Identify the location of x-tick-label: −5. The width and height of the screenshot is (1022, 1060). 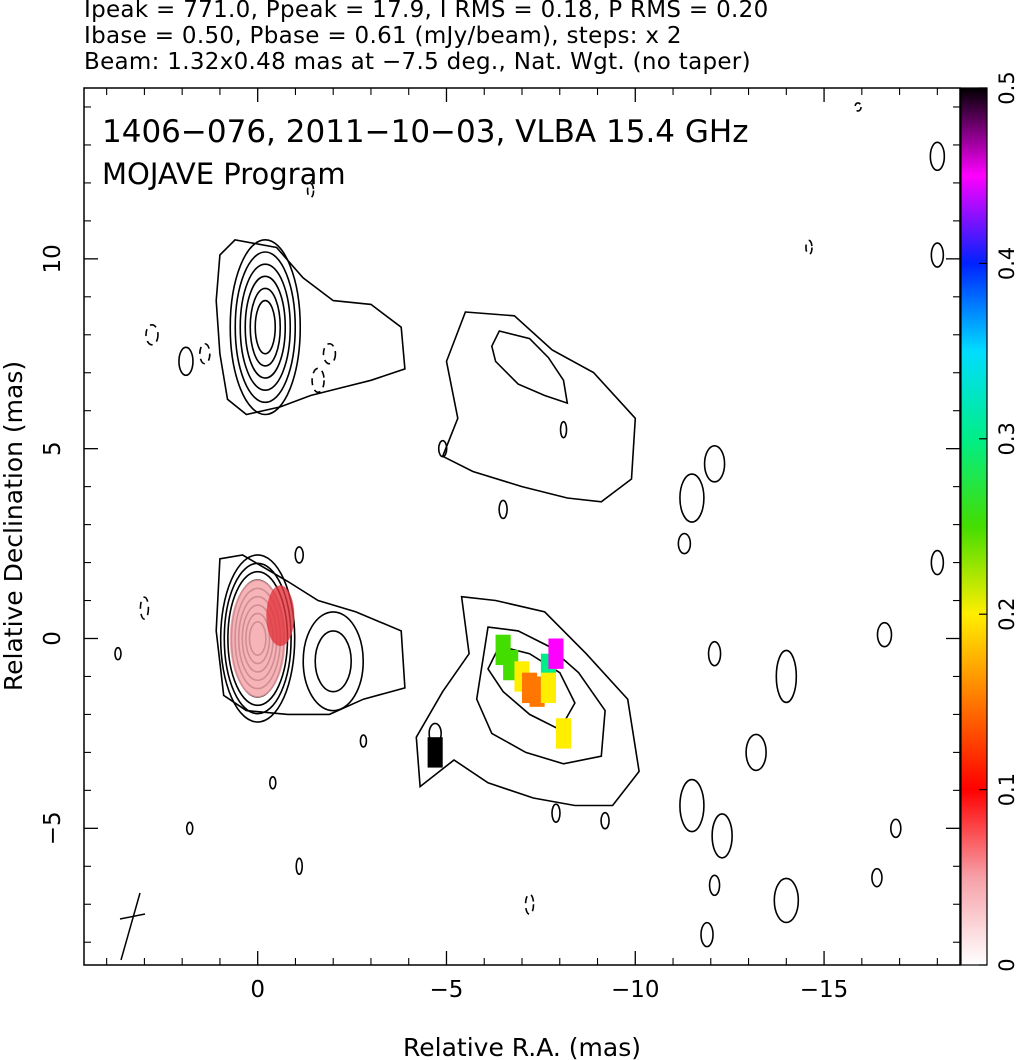
(447, 990).